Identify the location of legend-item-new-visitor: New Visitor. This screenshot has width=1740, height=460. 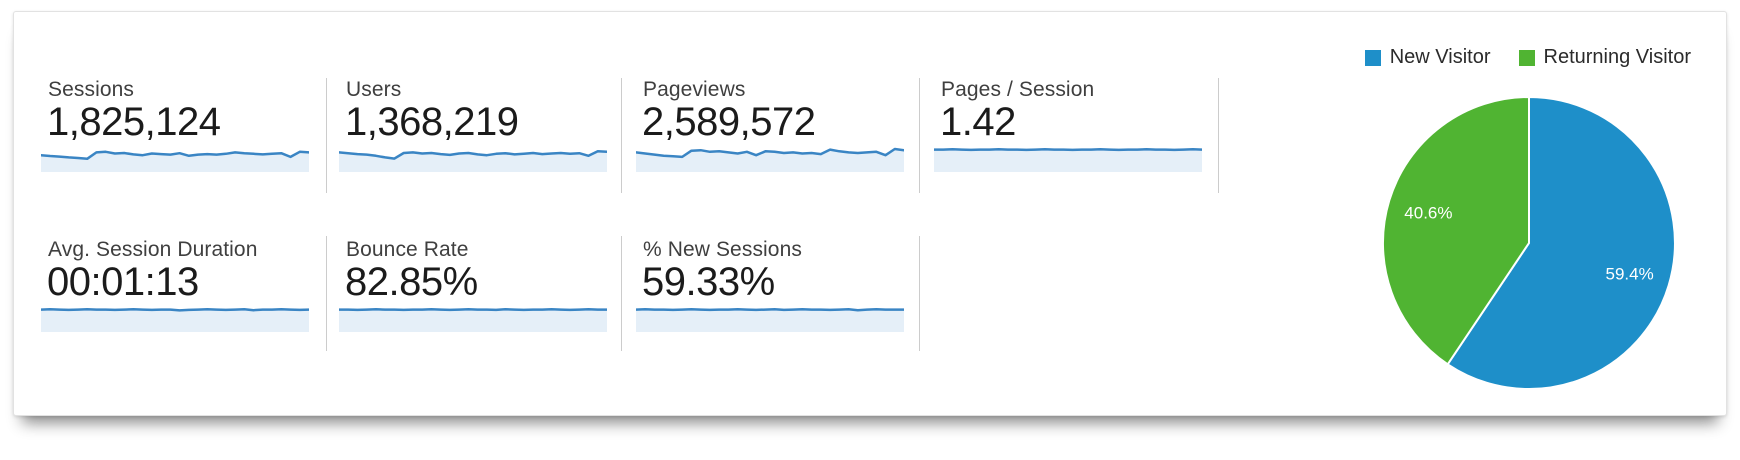
(1427, 57).